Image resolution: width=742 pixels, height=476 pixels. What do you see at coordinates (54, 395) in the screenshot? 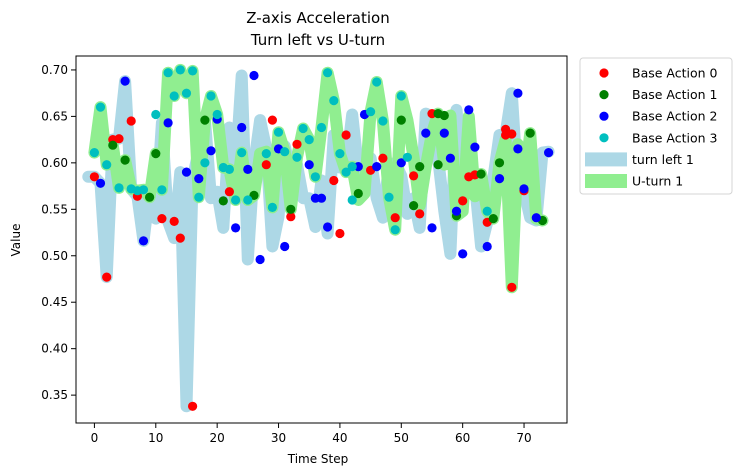
I see `y-tick-label-0: 0.35` at bounding box center [54, 395].